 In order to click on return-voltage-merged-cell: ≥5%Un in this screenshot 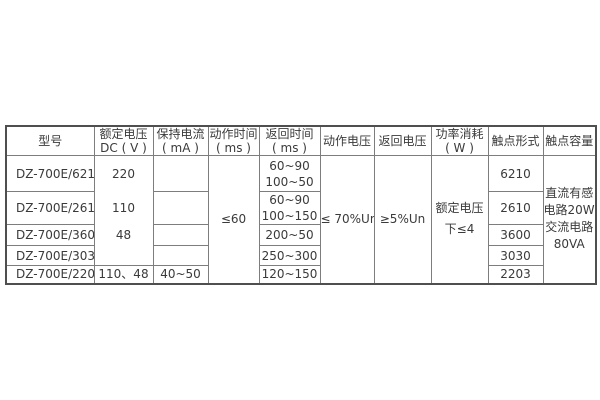, I will do `click(402, 219)`.